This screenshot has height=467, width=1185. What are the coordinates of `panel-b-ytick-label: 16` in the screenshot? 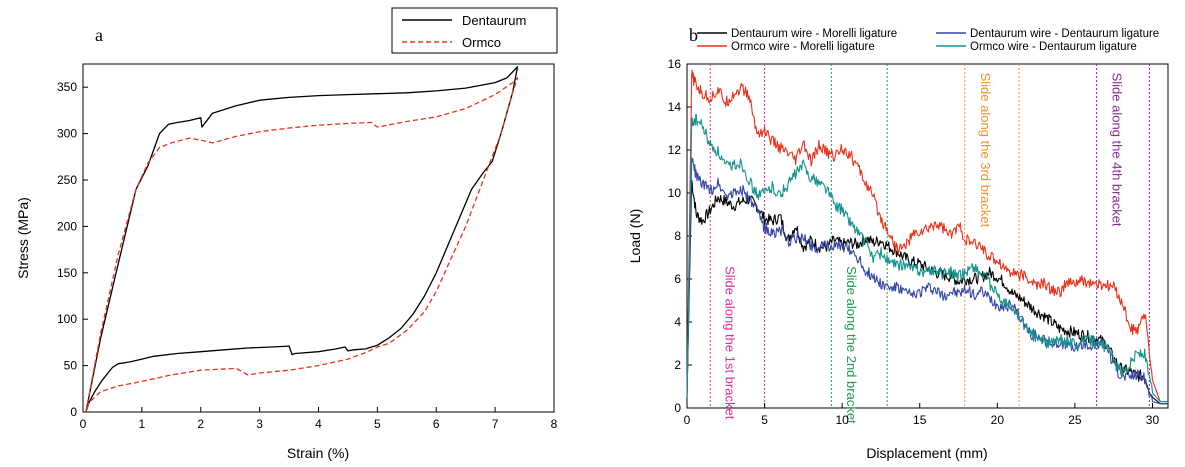 It's located at (675, 64).